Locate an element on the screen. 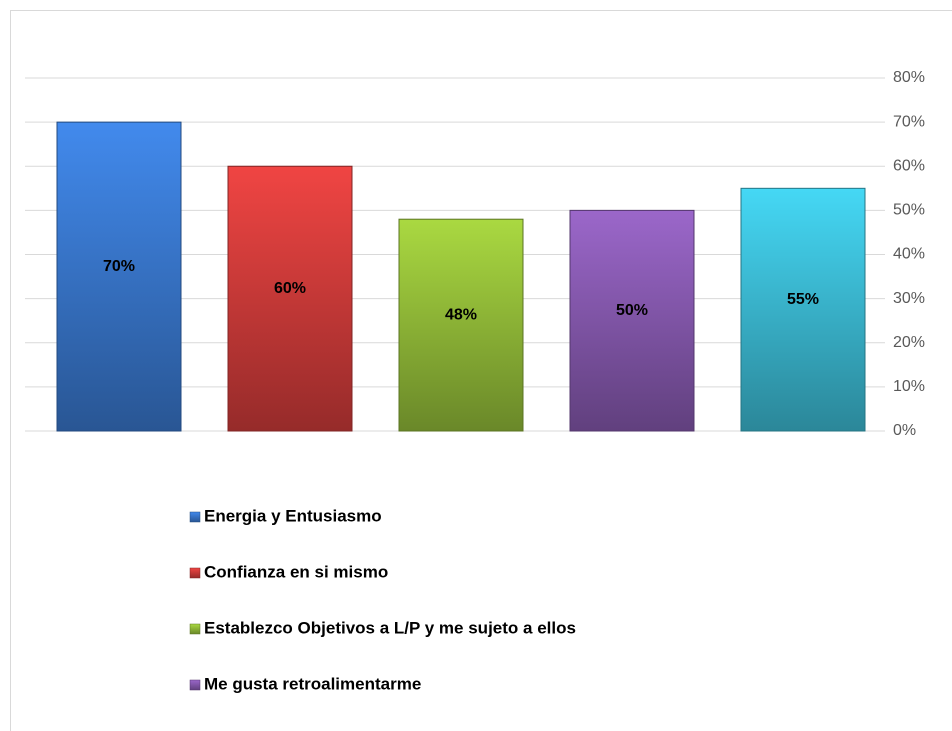 Image resolution: width=952 pixels, height=731 pixels. y-tick-label: 0% is located at coordinates (904, 430).